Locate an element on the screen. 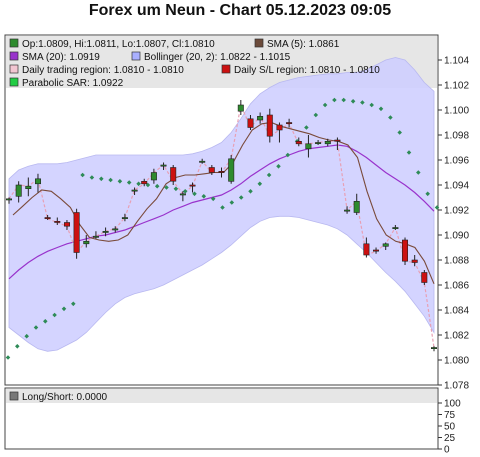 The image size is (480, 457). price-tick-label: 1.082 is located at coordinates (456, 336).